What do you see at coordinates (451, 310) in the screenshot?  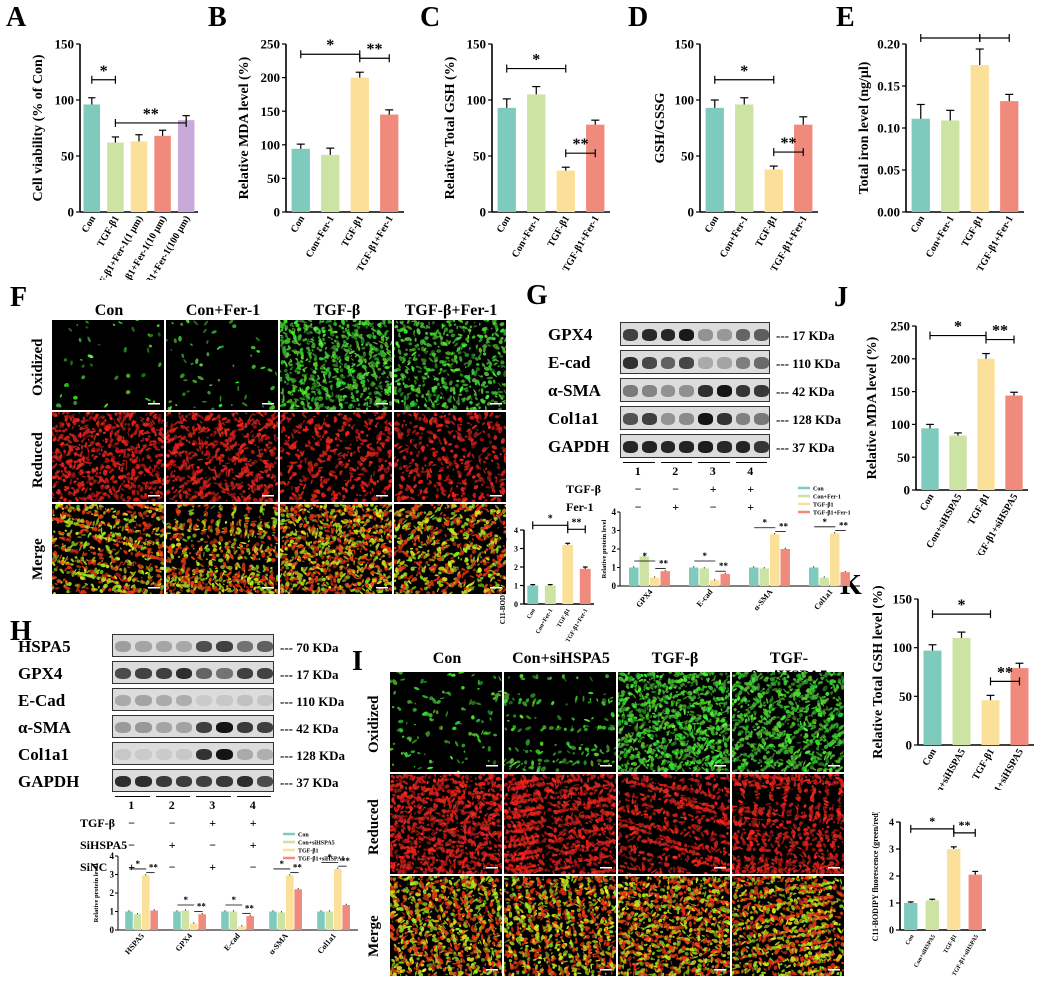 I see `micrograph-column-label: TGF-β+Fer-1` at bounding box center [451, 310].